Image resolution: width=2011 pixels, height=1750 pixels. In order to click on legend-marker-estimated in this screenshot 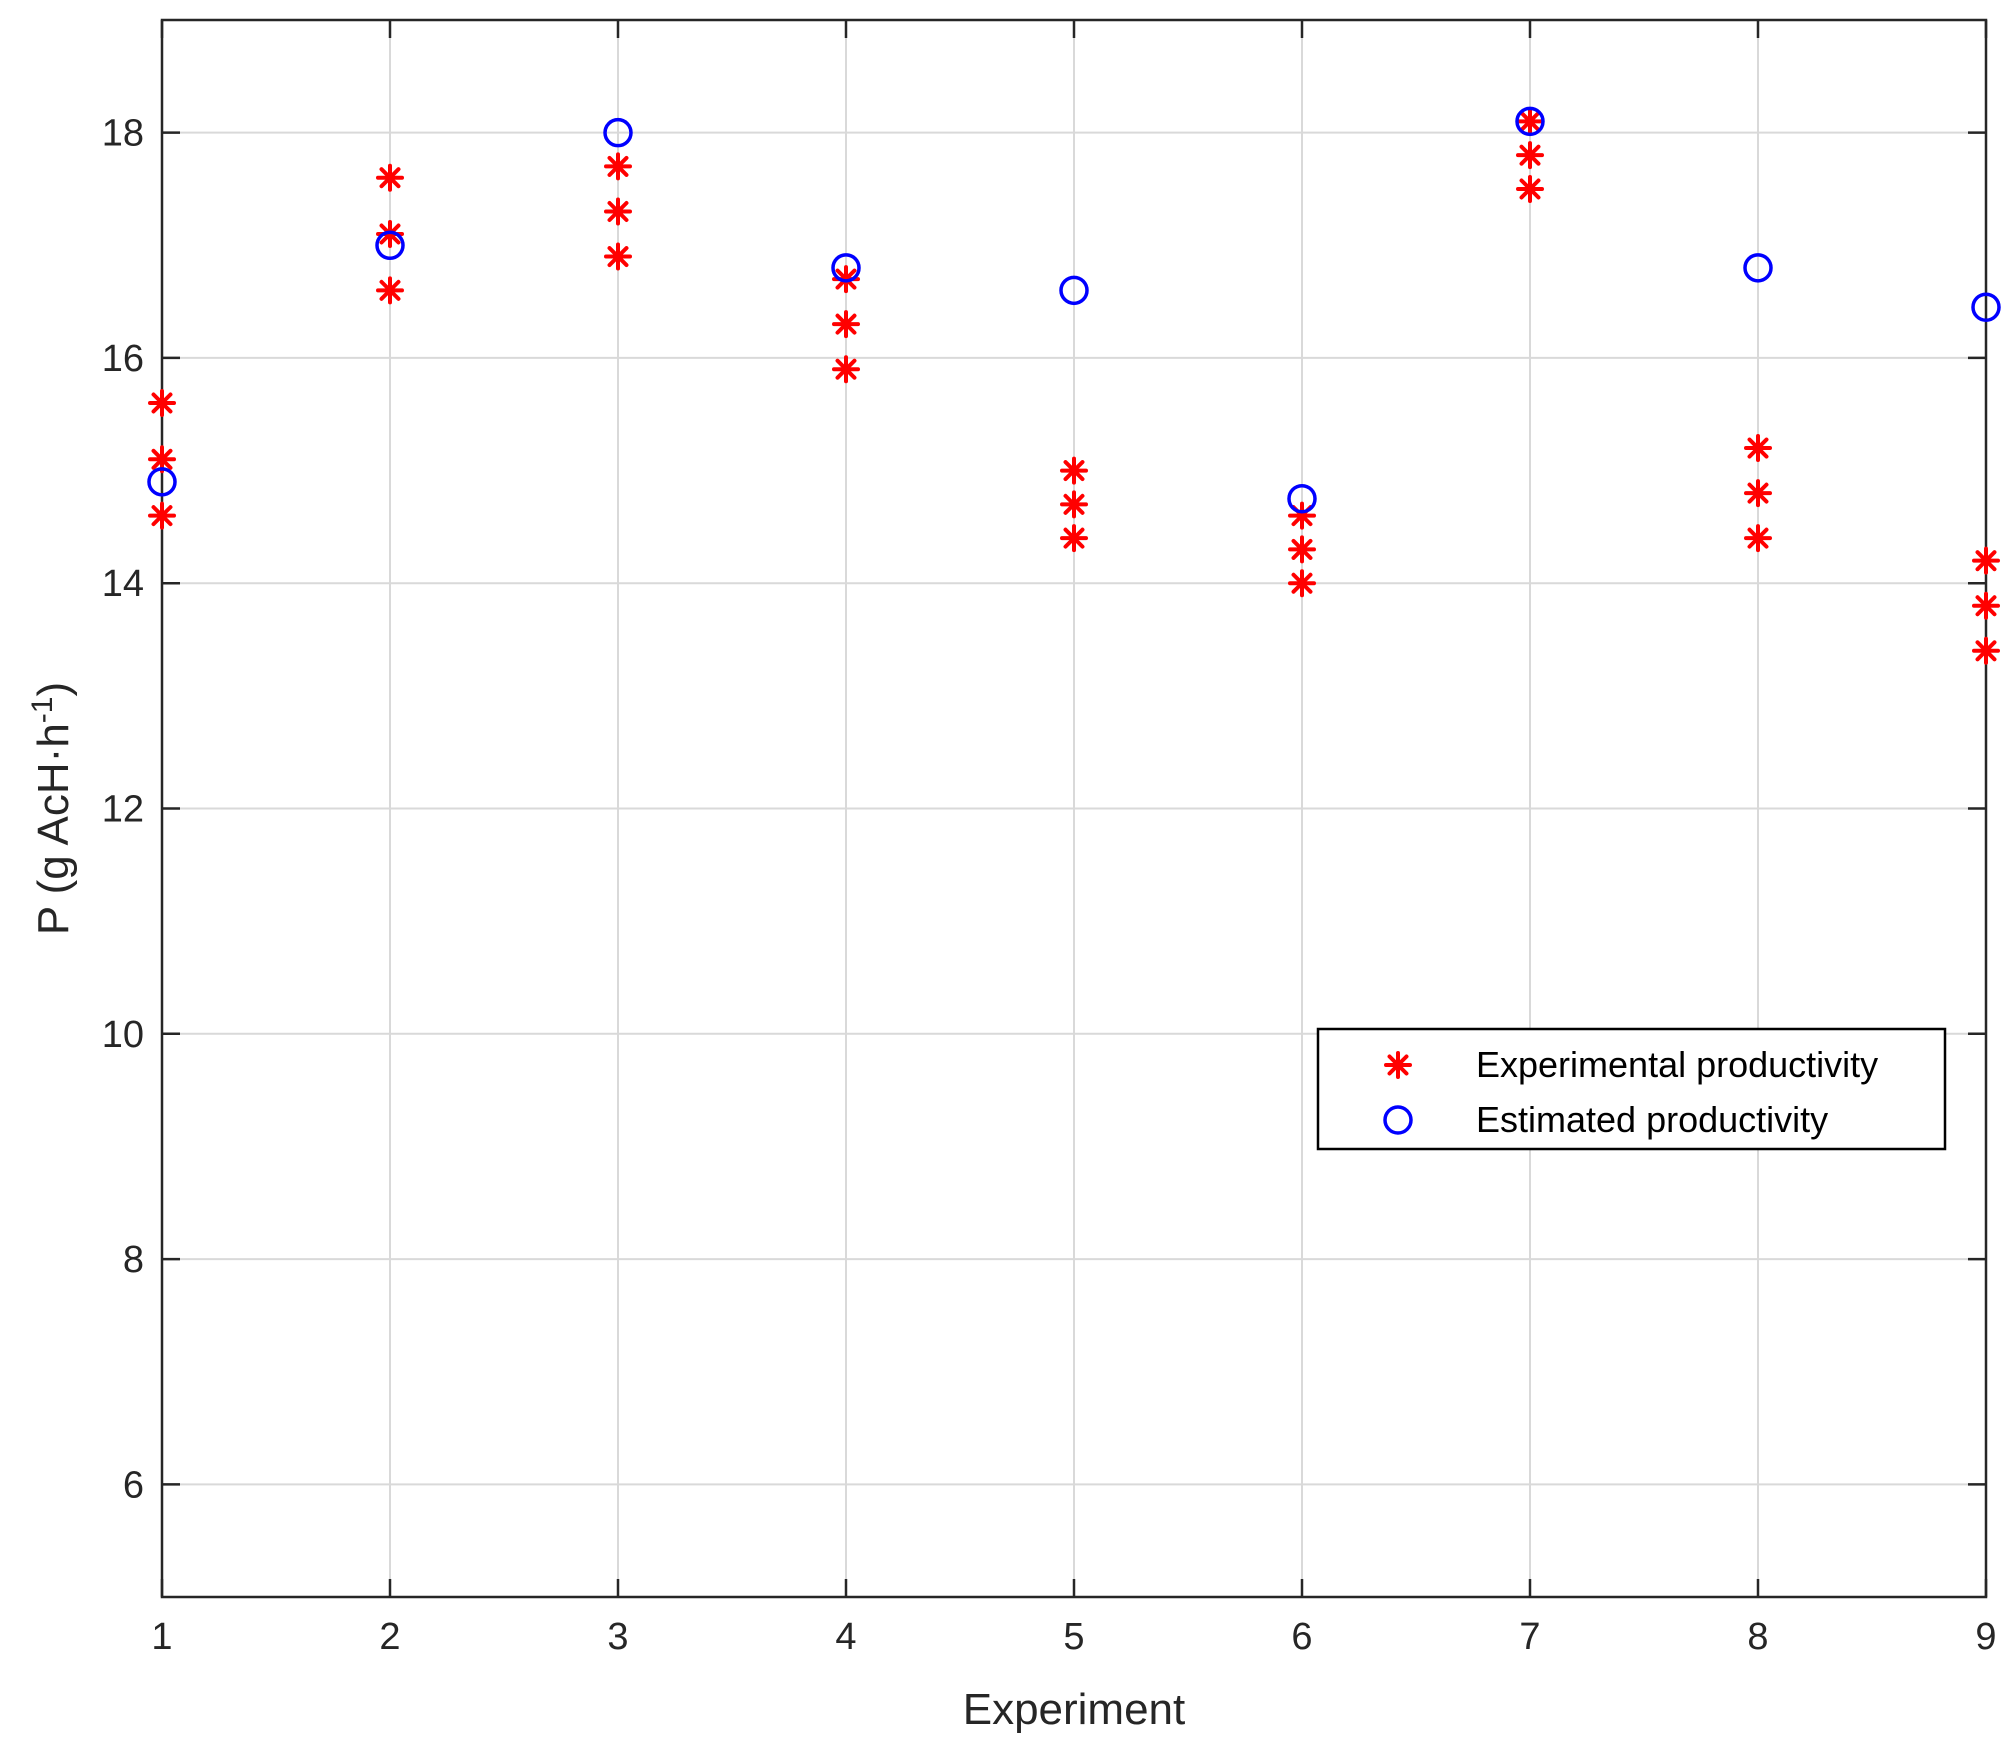, I will do `click(1398, 1120)`.